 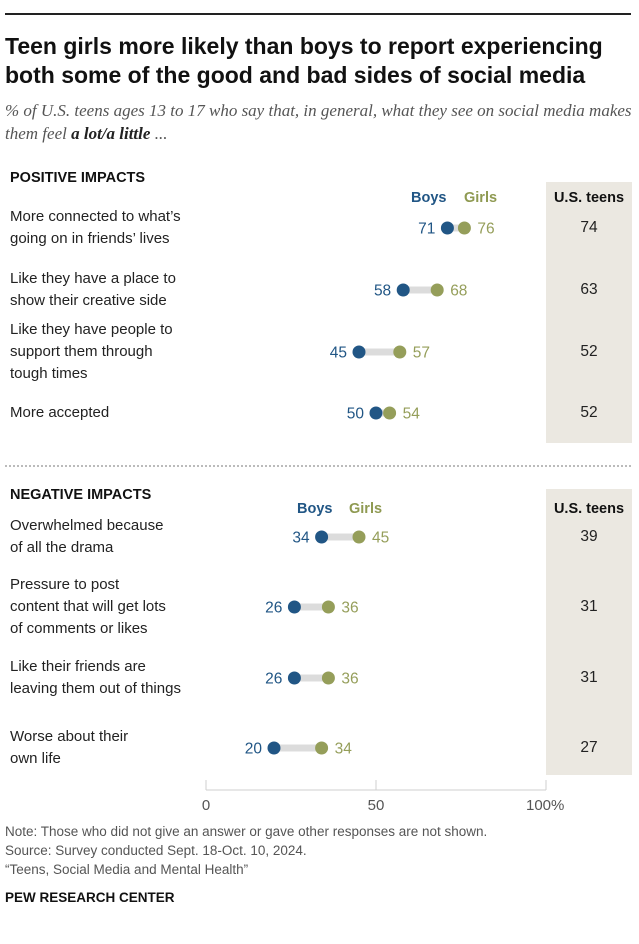 What do you see at coordinates (589, 289) in the screenshot?
I see `teens-value: 63` at bounding box center [589, 289].